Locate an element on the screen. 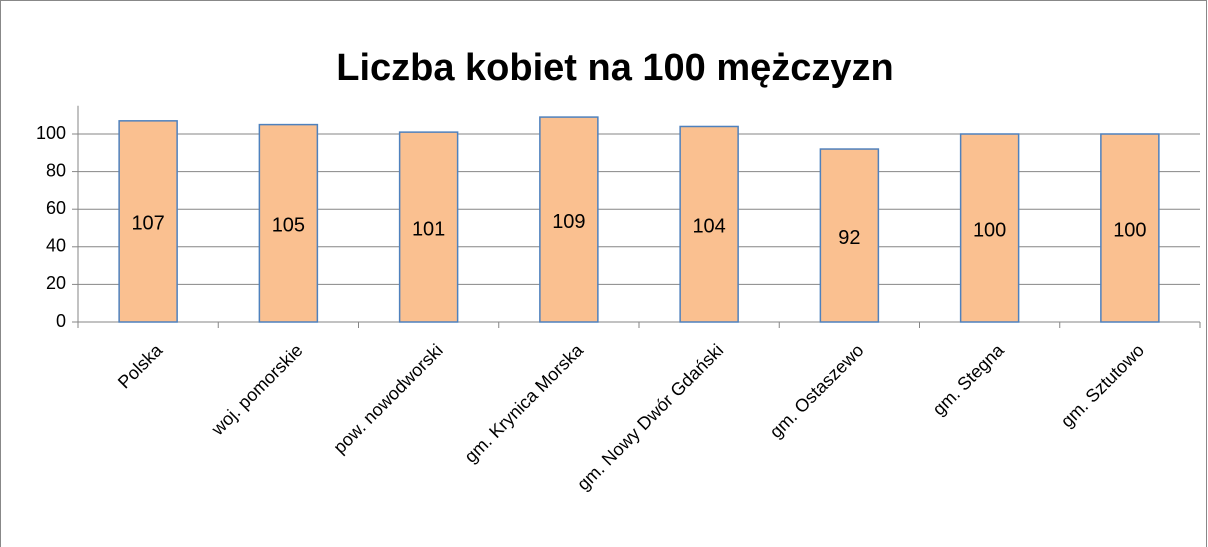 Image resolution: width=1208 pixels, height=547 pixels. data-label: 101 is located at coordinates (428, 229).